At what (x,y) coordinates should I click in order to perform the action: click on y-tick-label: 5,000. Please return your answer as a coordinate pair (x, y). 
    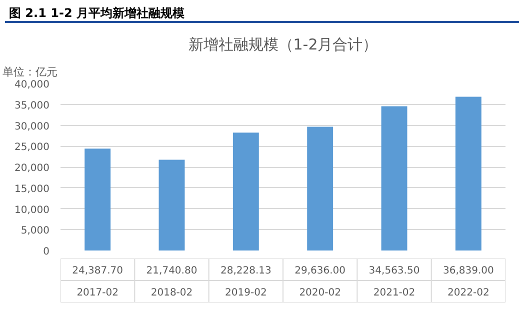
    Looking at the image, I should click on (35, 231).